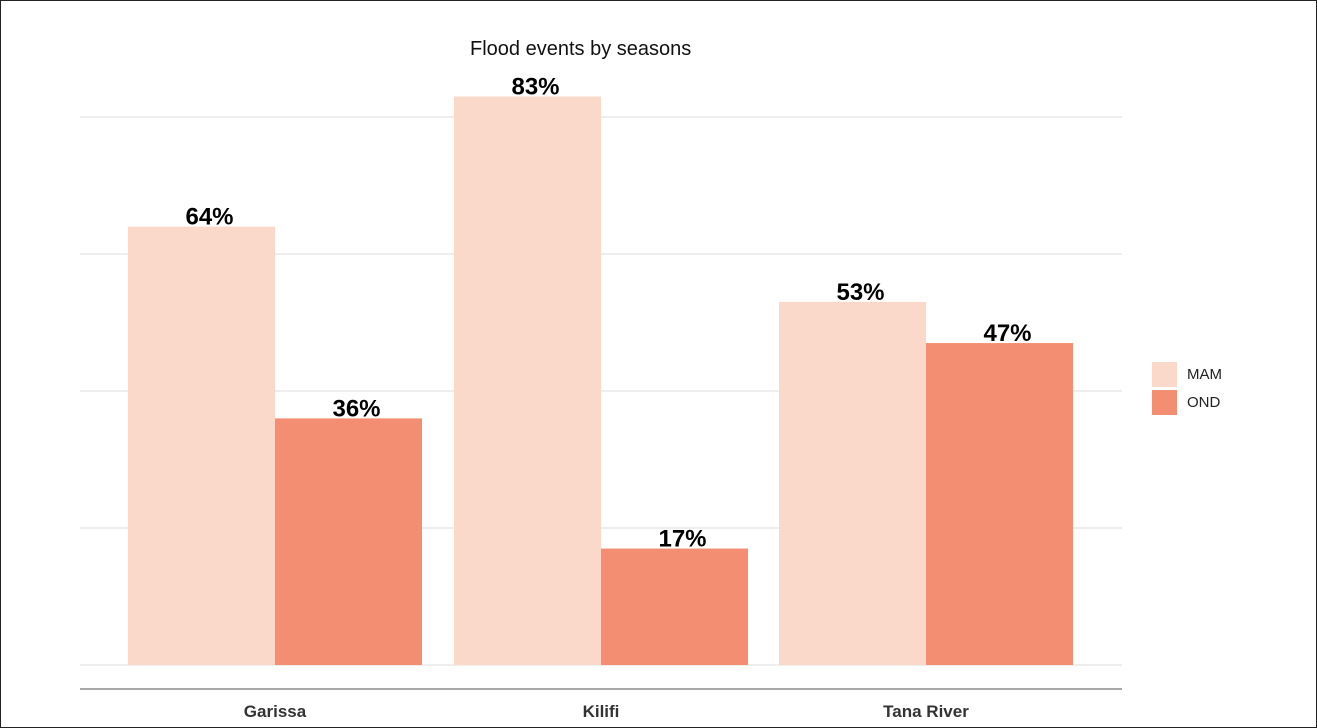  I want to click on data-label: 83%, so click(535, 86).